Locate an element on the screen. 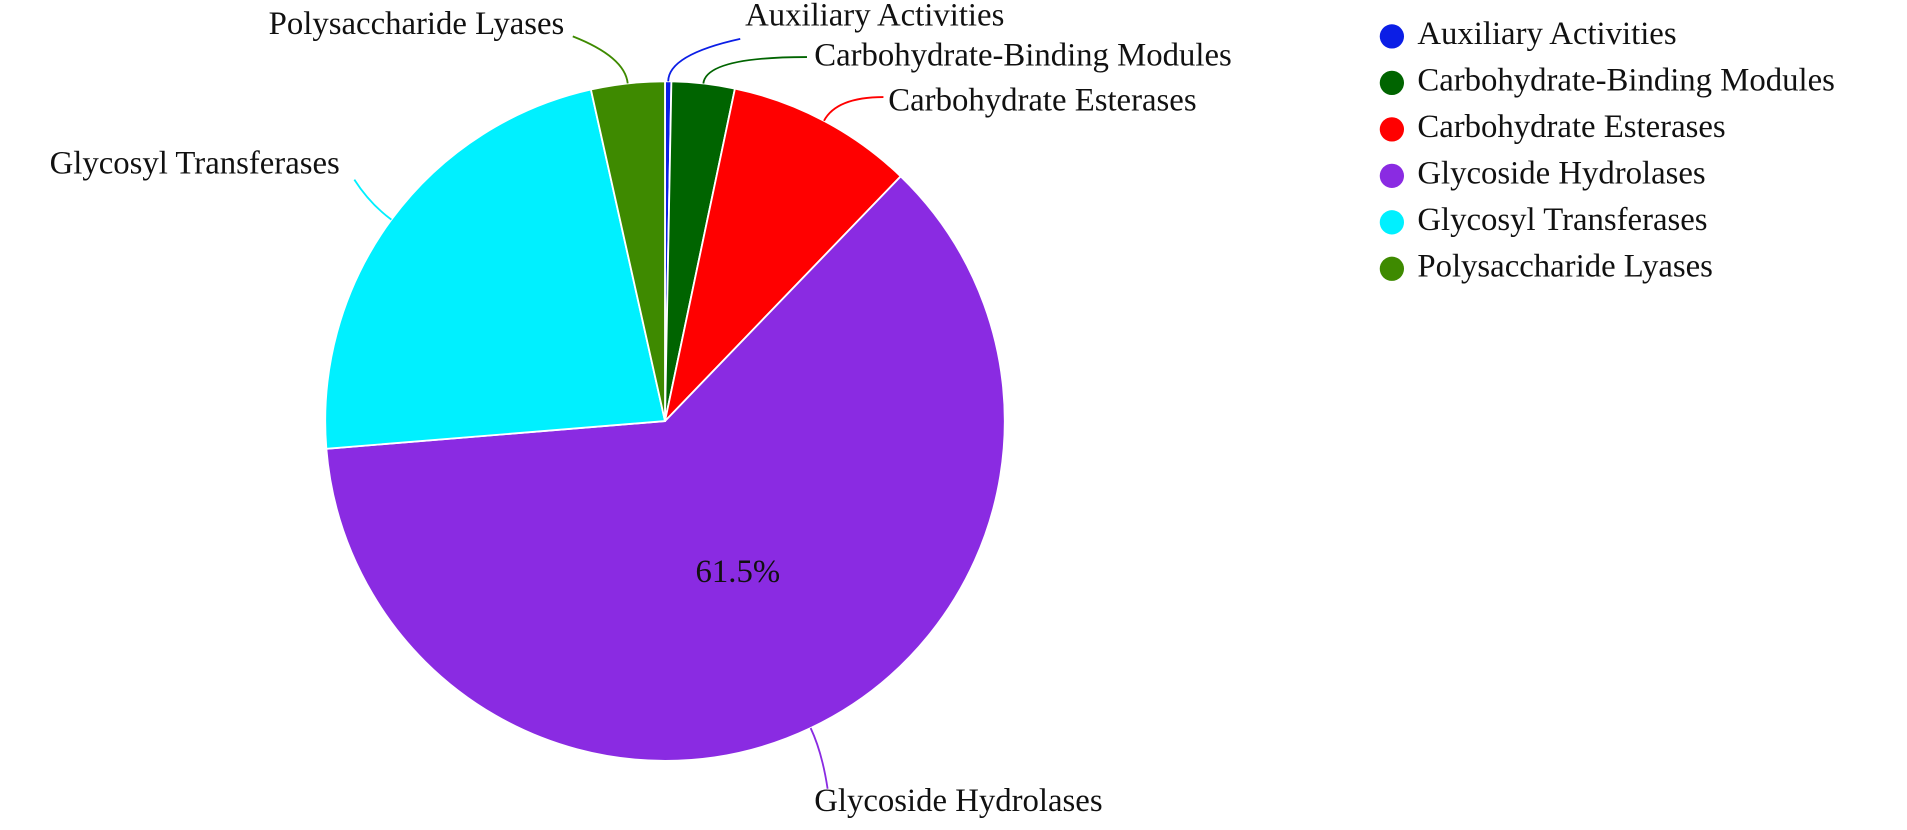 The height and width of the screenshot is (830, 1907). data-label: 61.5% is located at coordinates (738, 572).